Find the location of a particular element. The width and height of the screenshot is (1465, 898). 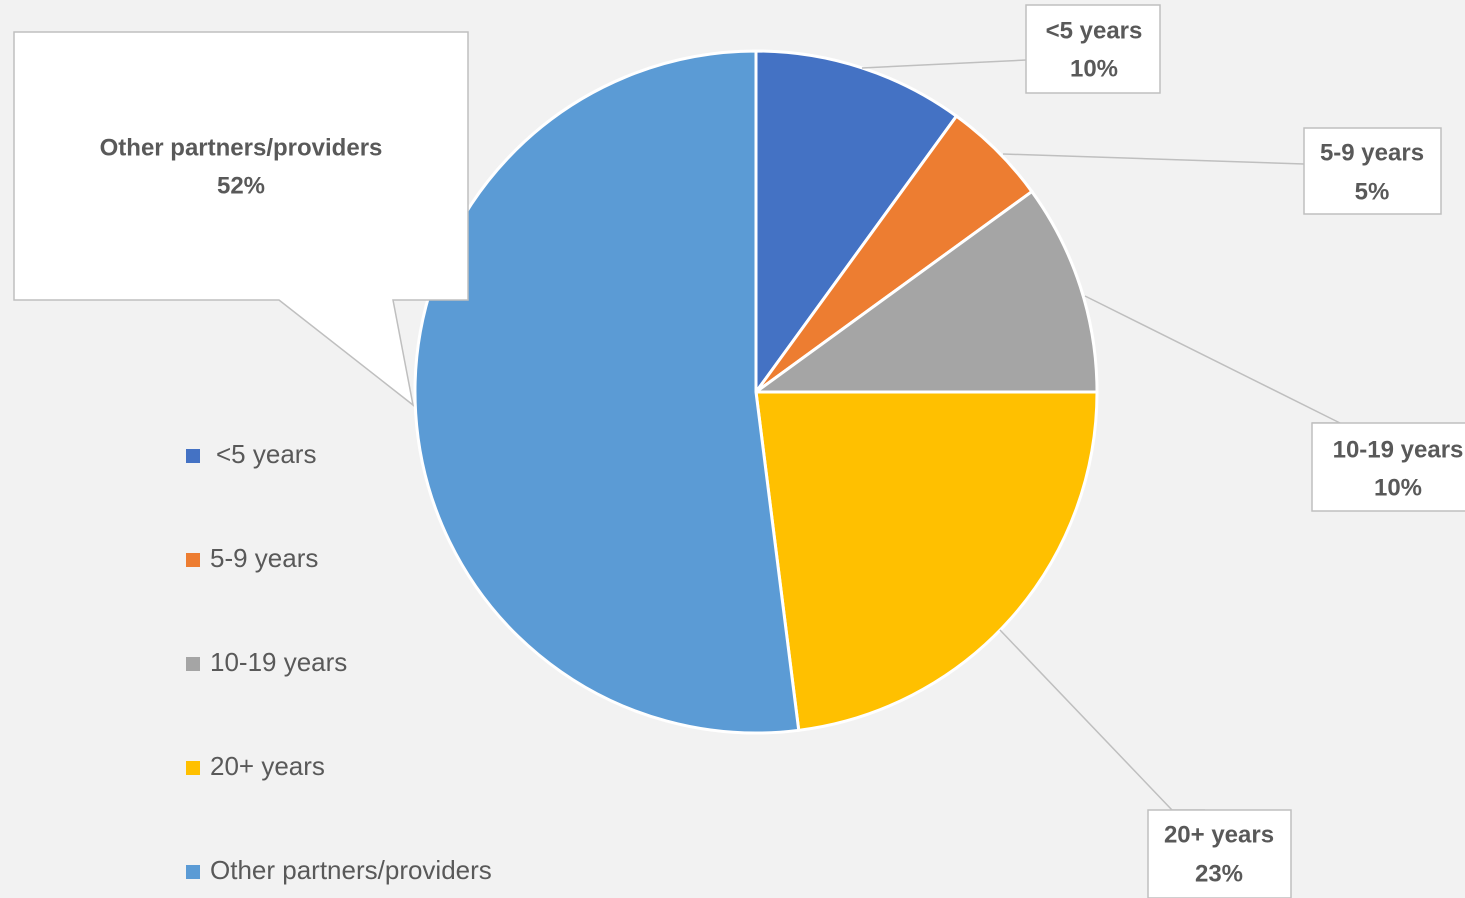

data-label-value: 52% is located at coordinates (241, 185).